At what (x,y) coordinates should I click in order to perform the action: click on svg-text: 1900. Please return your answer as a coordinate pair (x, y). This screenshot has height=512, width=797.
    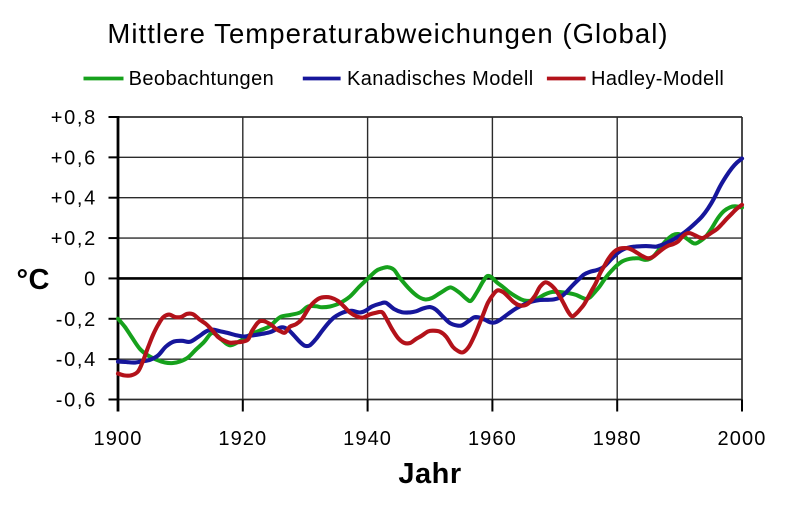
    Looking at the image, I should click on (118, 439).